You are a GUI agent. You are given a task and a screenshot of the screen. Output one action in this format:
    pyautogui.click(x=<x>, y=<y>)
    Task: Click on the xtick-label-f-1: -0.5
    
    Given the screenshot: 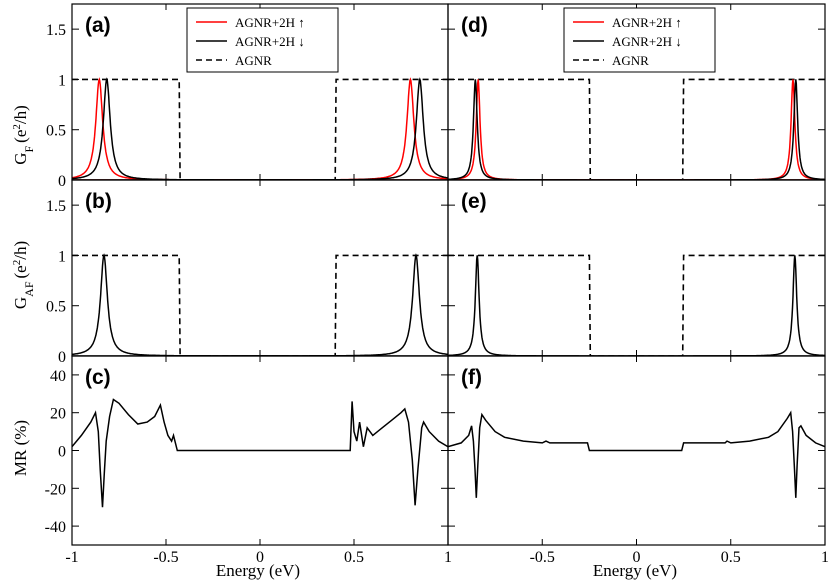 What is the action you would take?
    pyautogui.click(x=542, y=557)
    